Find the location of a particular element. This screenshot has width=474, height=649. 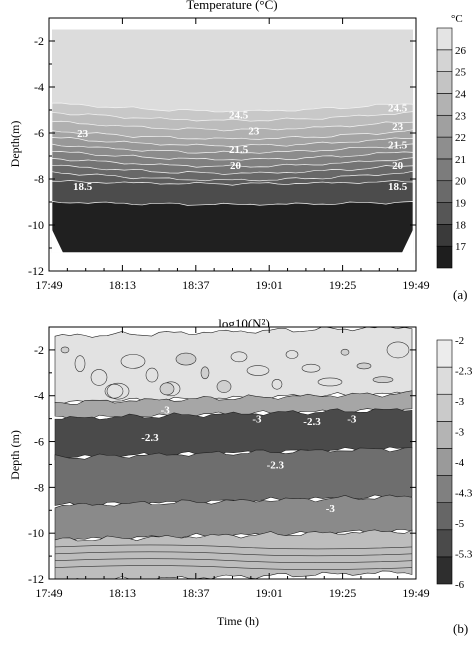

colorbar-label: -5 is located at coordinates (460, 524).